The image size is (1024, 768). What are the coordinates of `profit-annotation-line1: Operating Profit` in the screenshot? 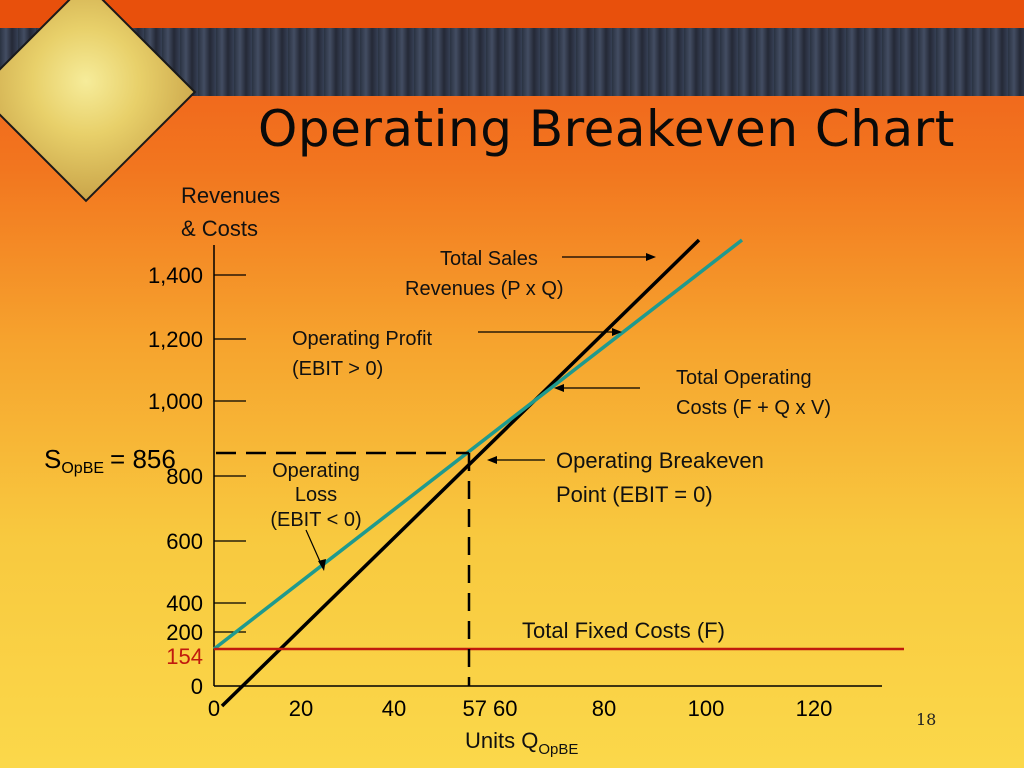 It's located at (362, 339).